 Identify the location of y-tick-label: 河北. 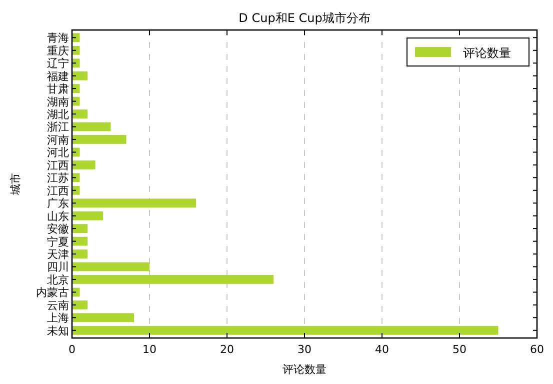
(58, 153).